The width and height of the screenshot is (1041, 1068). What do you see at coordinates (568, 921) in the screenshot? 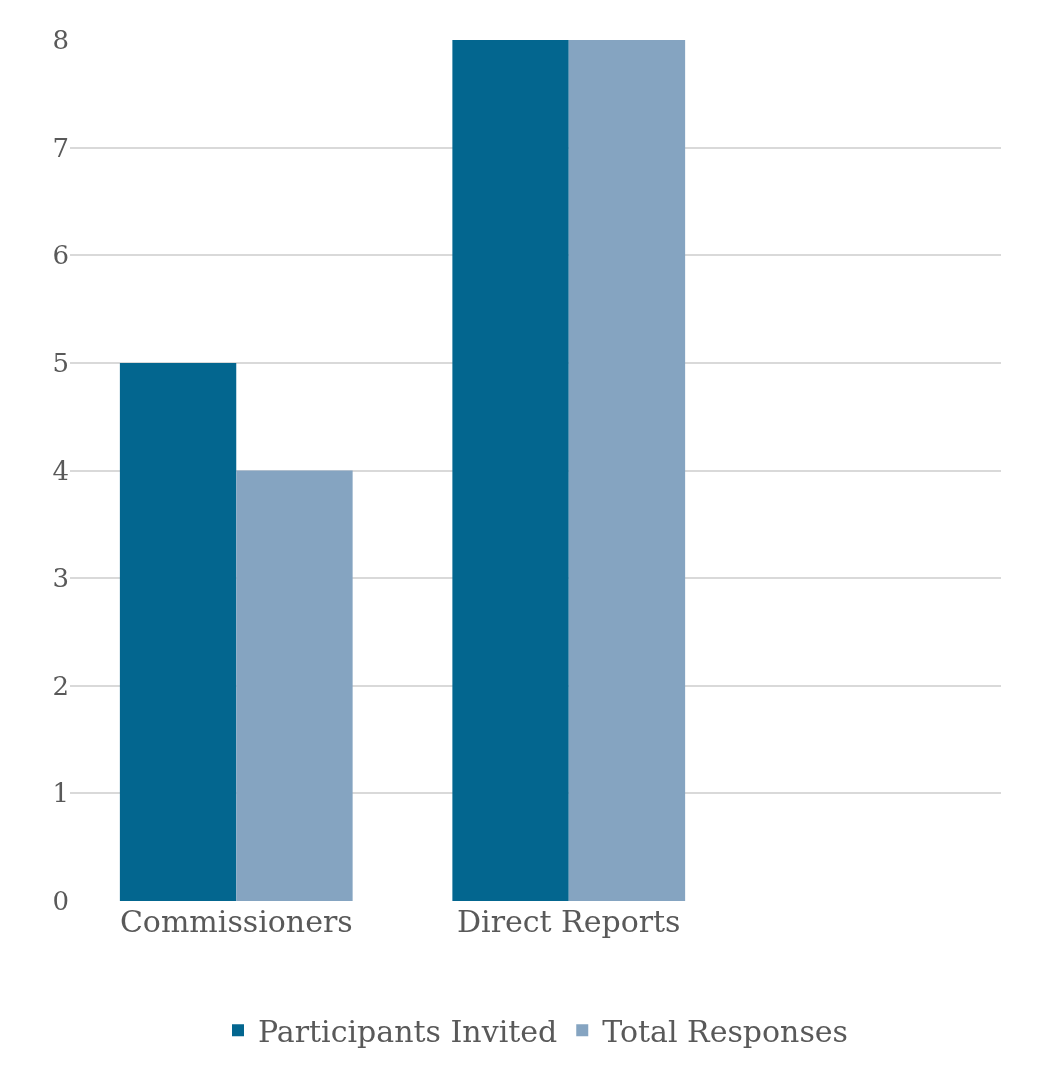
I see `x-tick-label: Direct Reports` at bounding box center [568, 921].